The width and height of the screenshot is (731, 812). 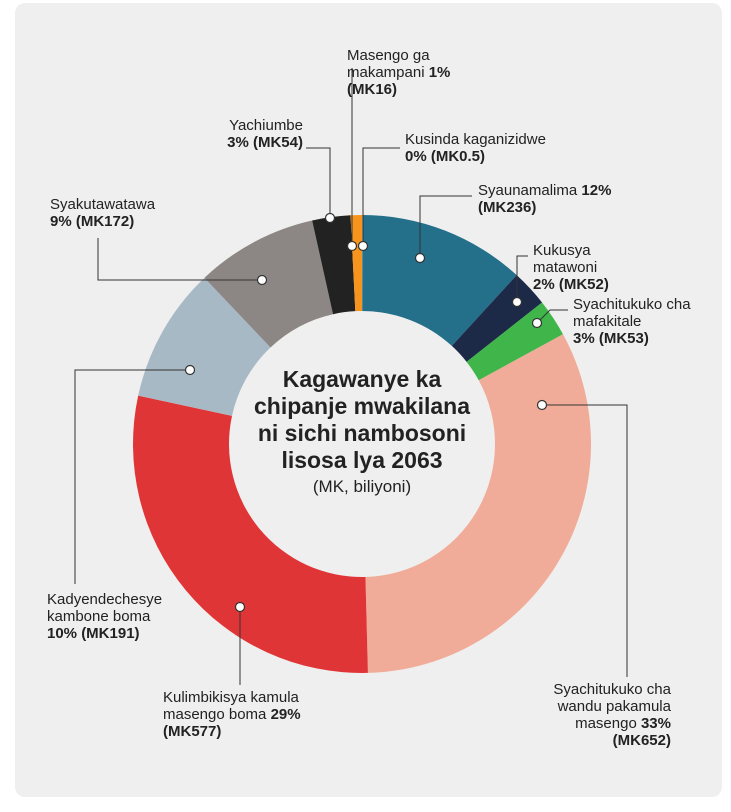 I want to click on value-label: 9% (MK172), so click(x=92, y=221).